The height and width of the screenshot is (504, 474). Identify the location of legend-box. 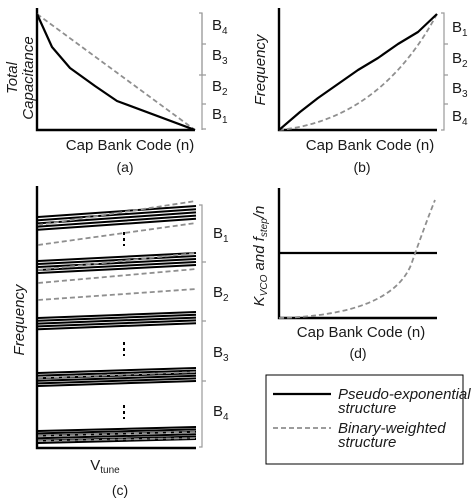
(364, 419).